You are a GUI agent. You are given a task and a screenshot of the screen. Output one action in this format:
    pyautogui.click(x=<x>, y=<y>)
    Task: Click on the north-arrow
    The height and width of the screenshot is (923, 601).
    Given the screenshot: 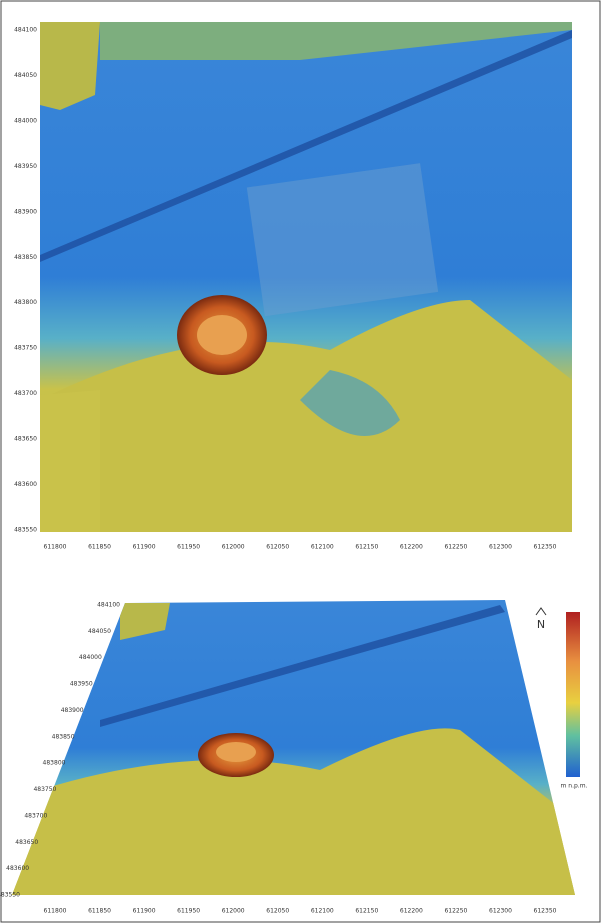 What is the action you would take?
    pyautogui.click(x=541, y=611)
    